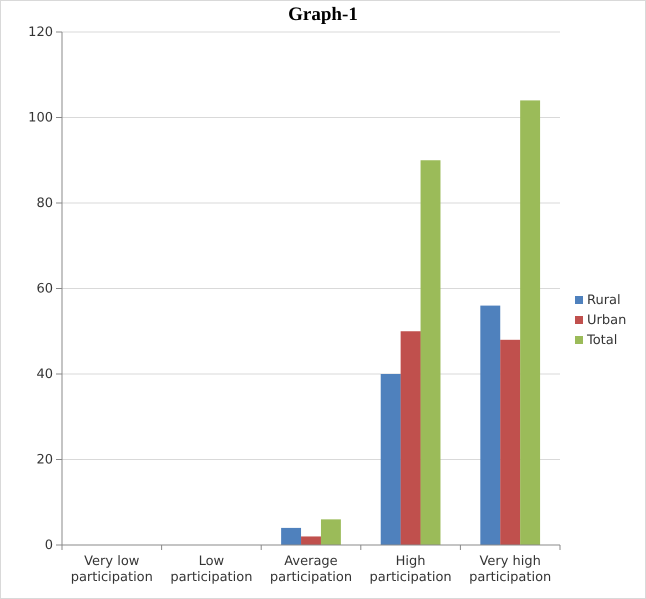 Image resolution: width=646 pixels, height=599 pixels. What do you see at coordinates (40, 32) in the screenshot?
I see `y-tick-label: 120` at bounding box center [40, 32].